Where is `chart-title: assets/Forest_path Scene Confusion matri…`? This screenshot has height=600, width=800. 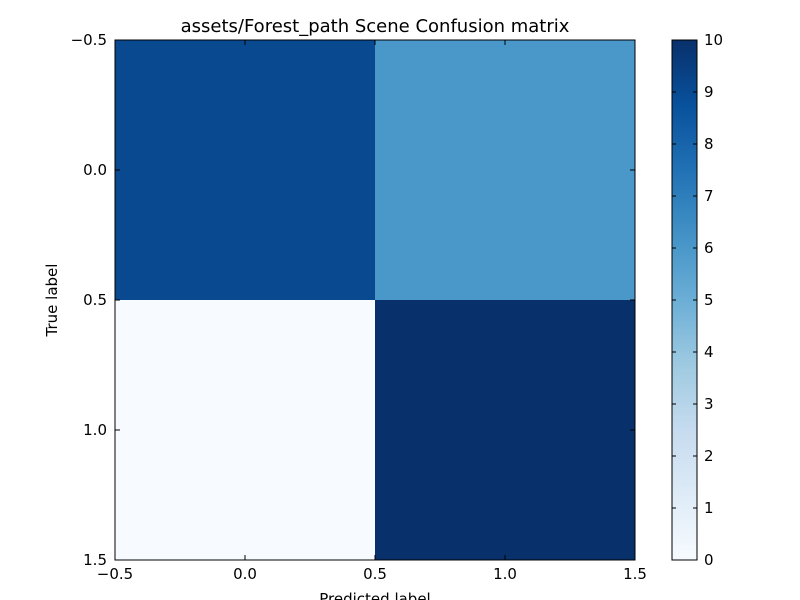 chart-title: assets/Forest_path Scene Confusion matri… is located at coordinates (375, 26).